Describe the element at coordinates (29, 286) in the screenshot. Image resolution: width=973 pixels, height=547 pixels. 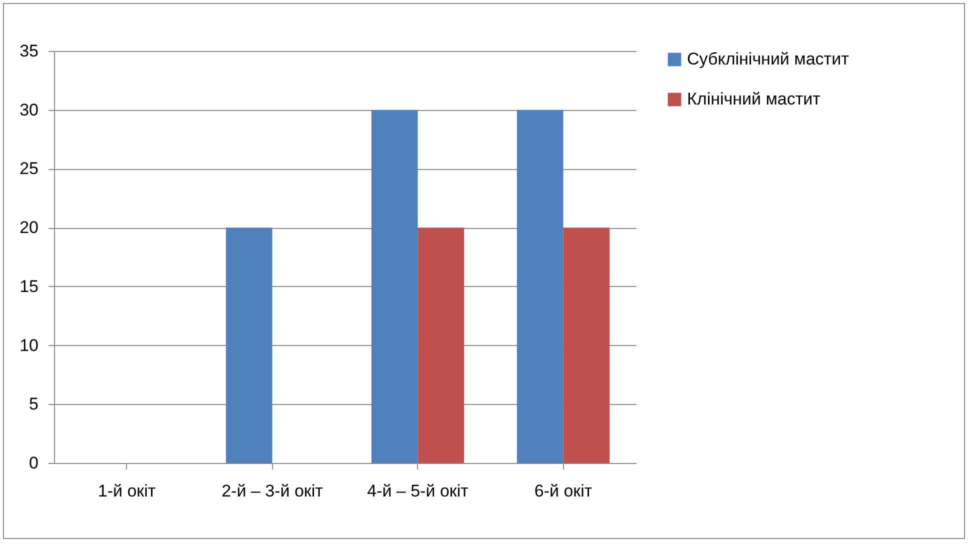
I see `y-tick-label: 15` at that location.